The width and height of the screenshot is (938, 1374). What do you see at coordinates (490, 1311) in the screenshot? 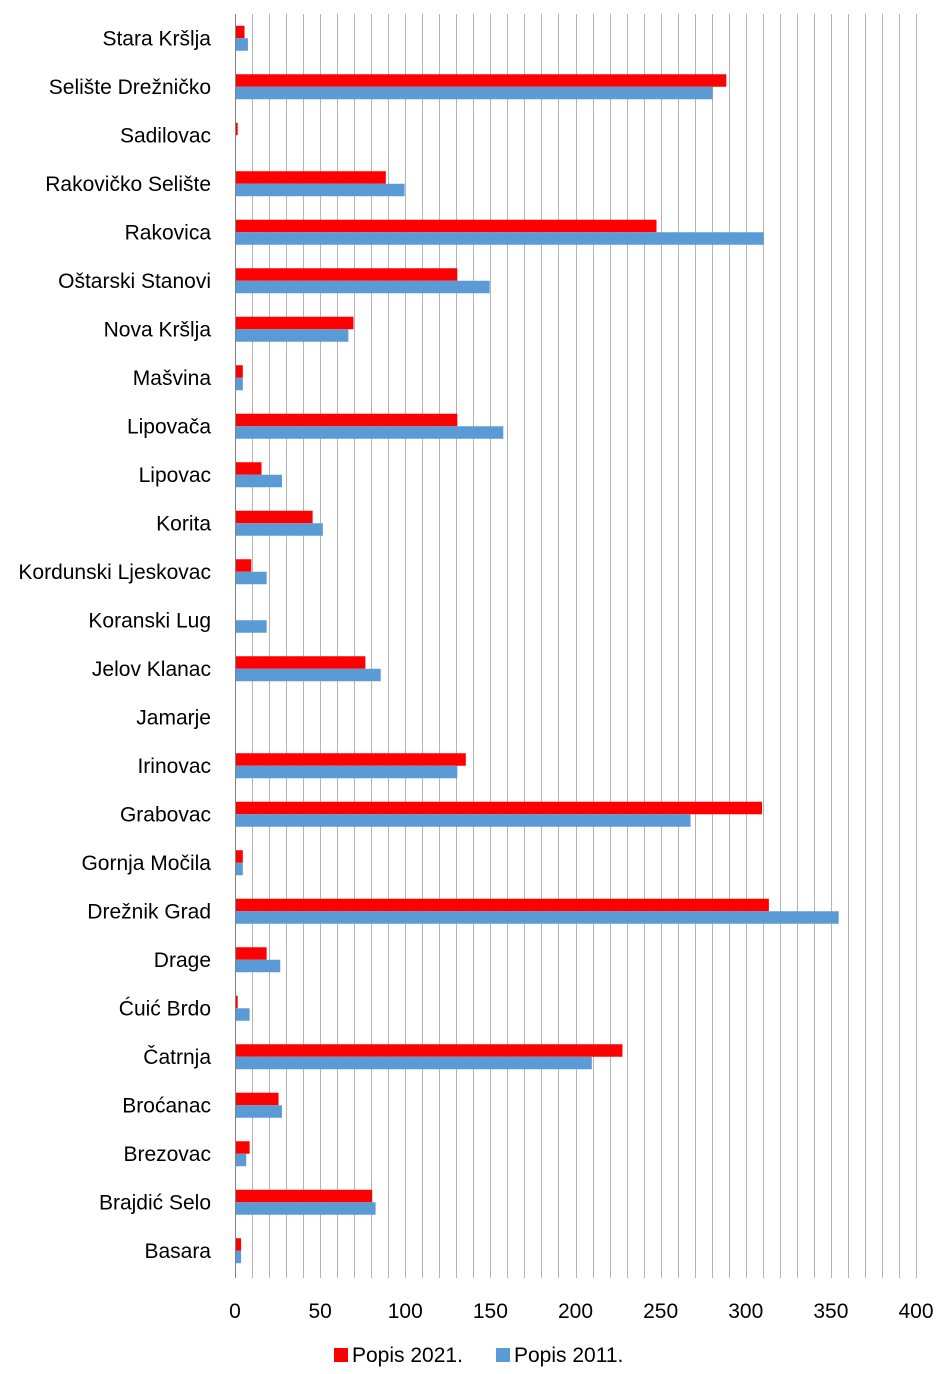
I see `x-tick-label: 150` at bounding box center [490, 1311].